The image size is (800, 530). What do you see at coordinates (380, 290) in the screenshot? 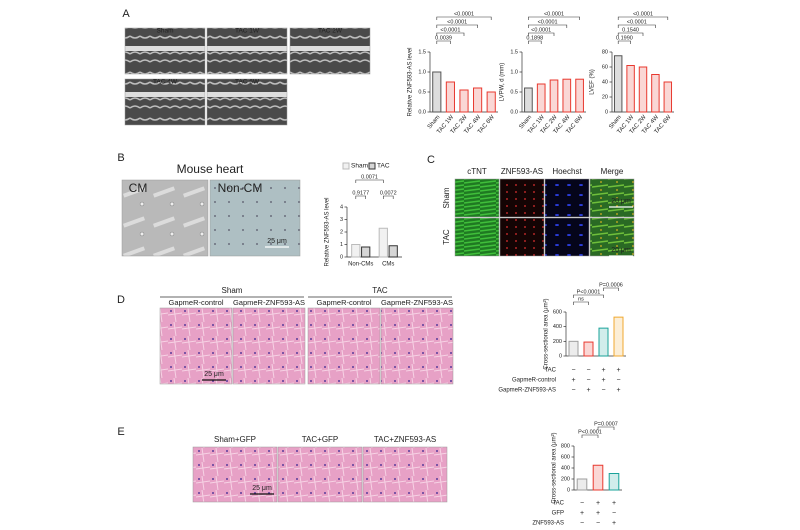
I see `group-label: TAC` at bounding box center [380, 290].